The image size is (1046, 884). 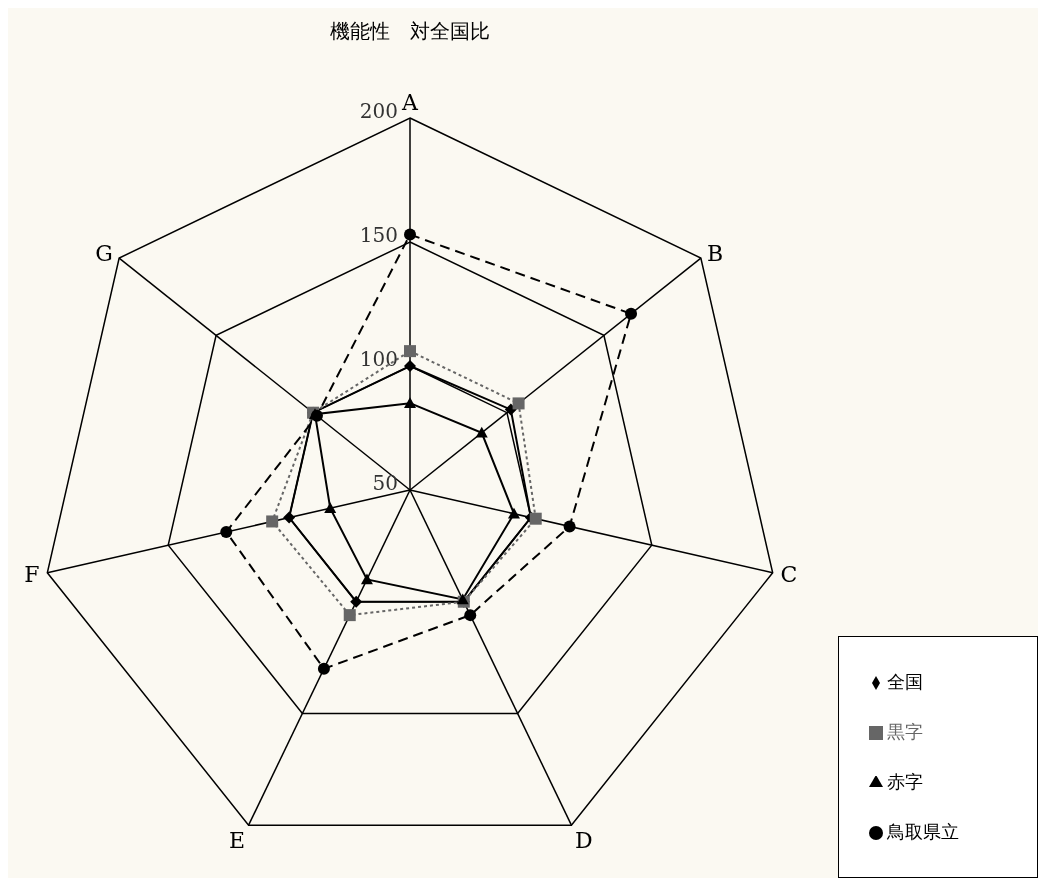 I want to click on spoke-label: F, so click(x=32, y=575).